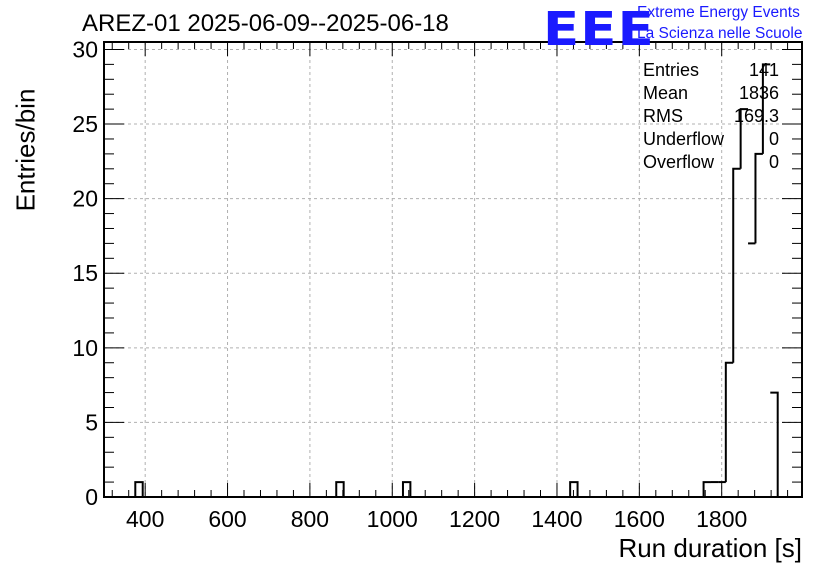 The width and height of the screenshot is (836, 572). Describe the element at coordinates (556, 519) in the screenshot. I see `x-tick-label: 1400` at that location.